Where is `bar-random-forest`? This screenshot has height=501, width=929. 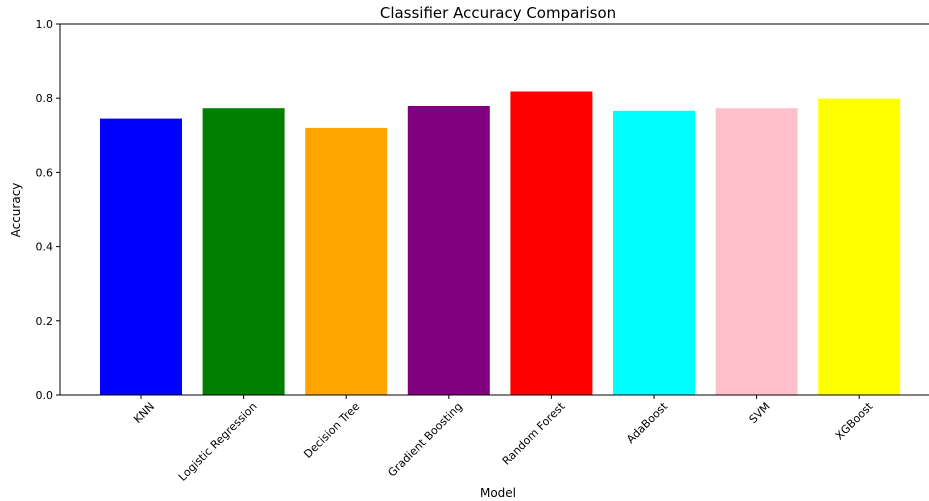 bar-random-forest is located at coordinates (551, 243).